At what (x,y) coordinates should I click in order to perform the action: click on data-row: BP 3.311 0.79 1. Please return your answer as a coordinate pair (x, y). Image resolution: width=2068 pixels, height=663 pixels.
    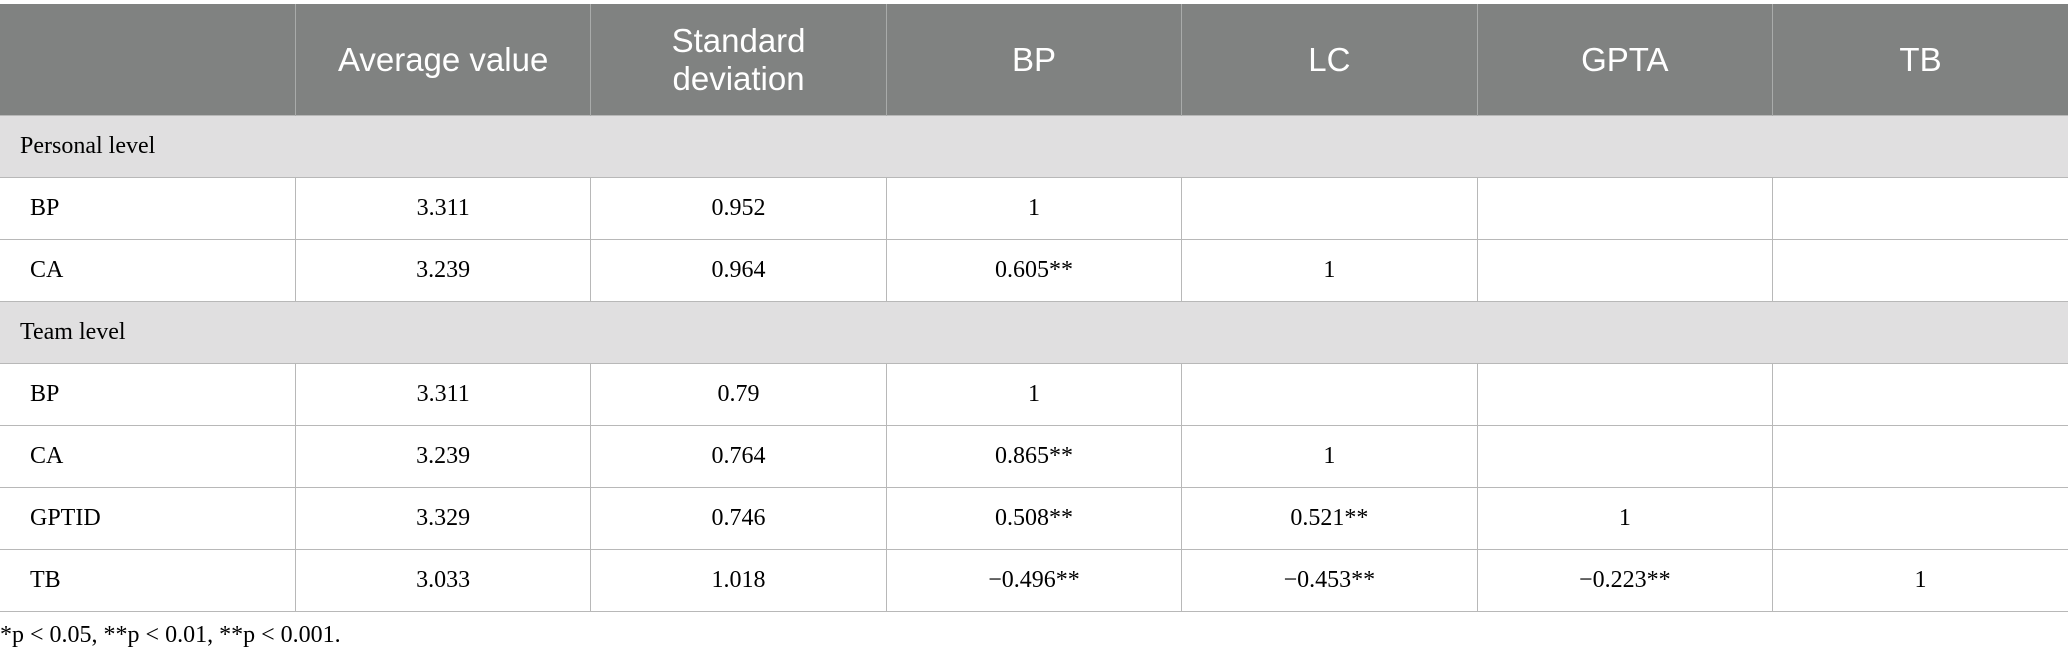
    Looking at the image, I should click on (1034, 394).